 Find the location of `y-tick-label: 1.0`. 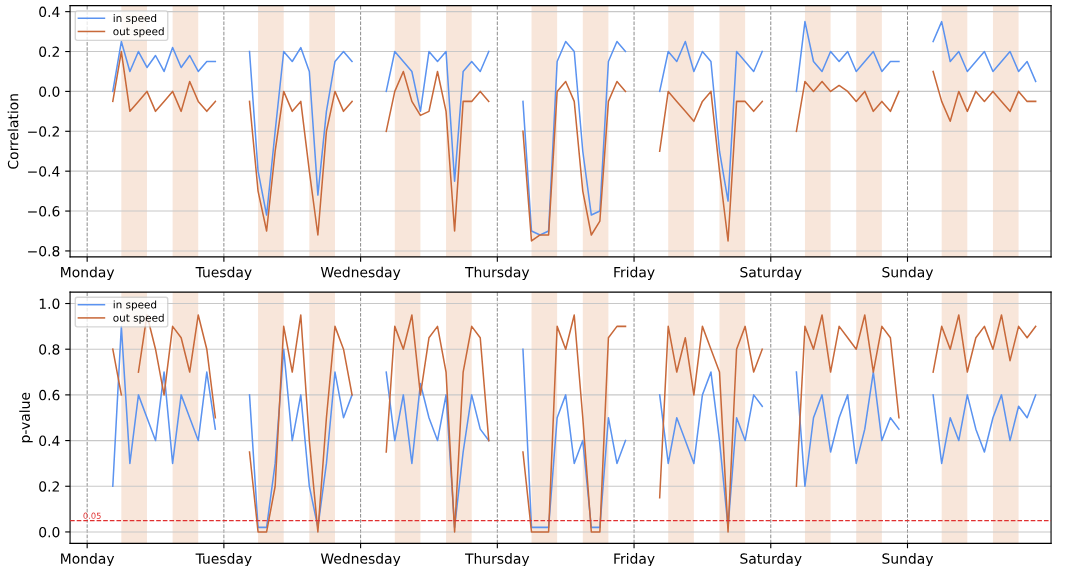

y-tick-label: 1.0 is located at coordinates (49, 303).